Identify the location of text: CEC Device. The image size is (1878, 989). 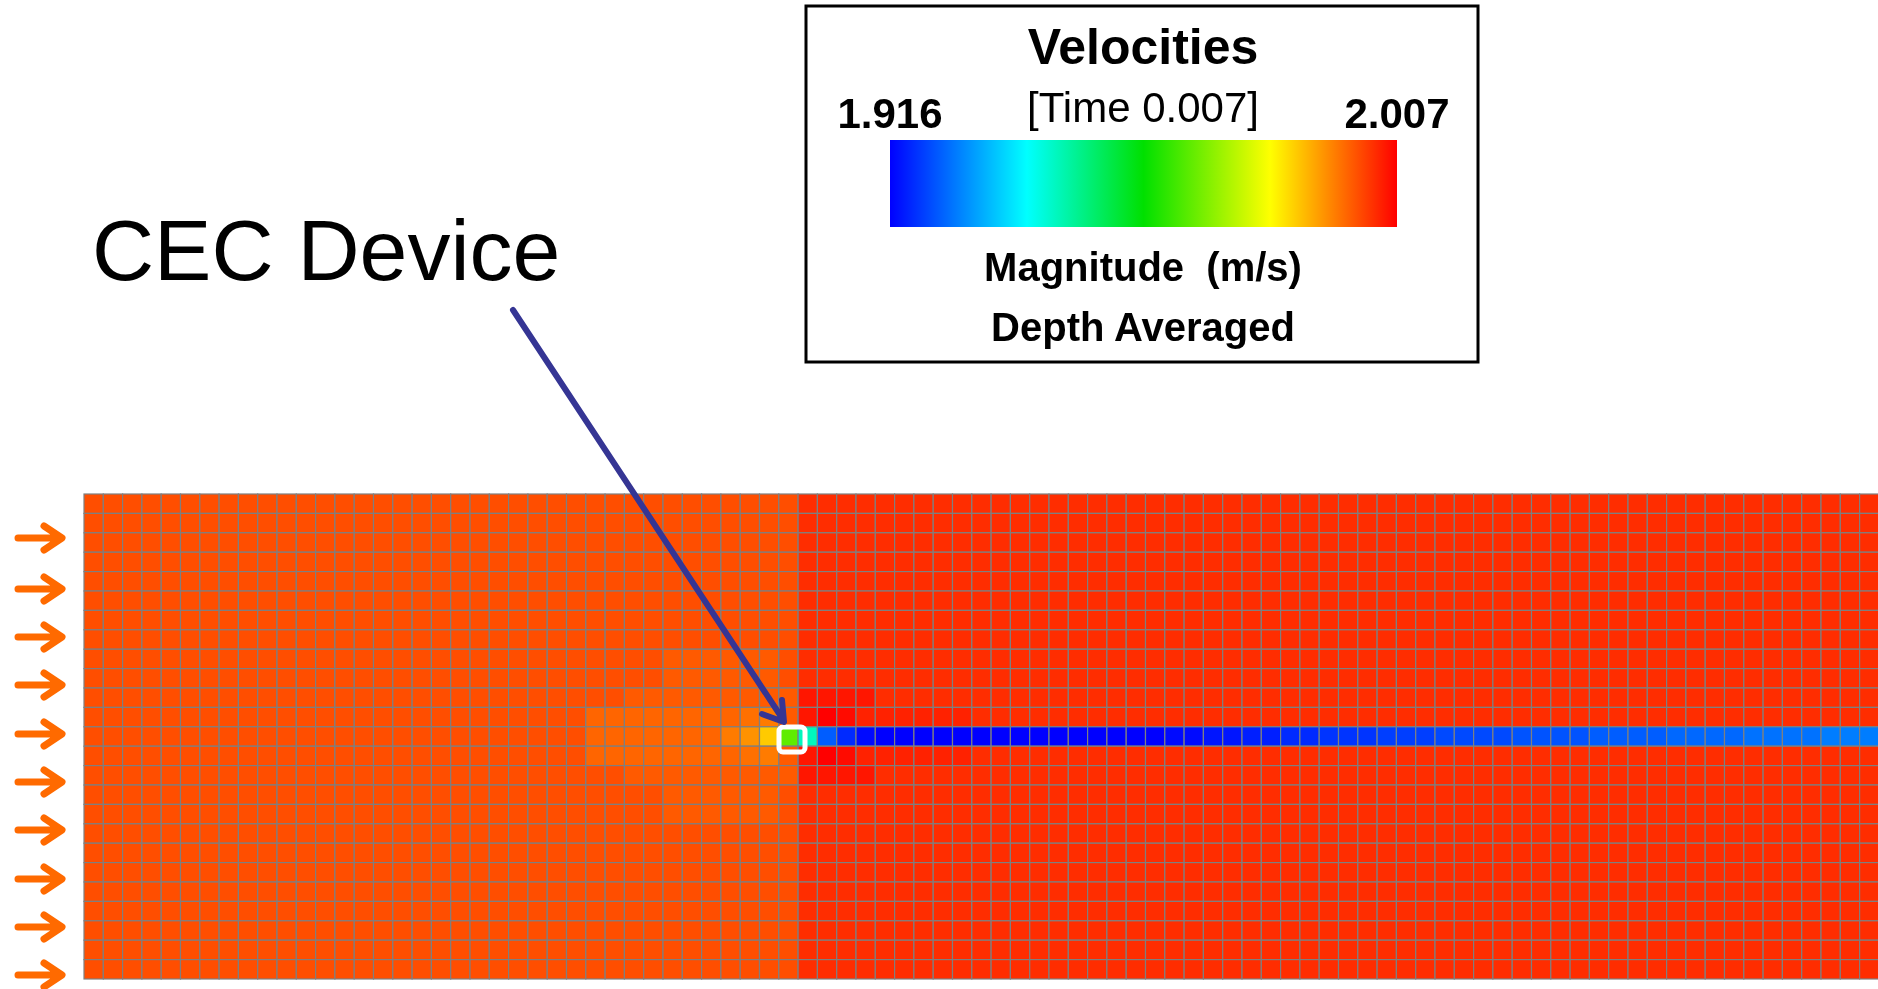
(326, 250).